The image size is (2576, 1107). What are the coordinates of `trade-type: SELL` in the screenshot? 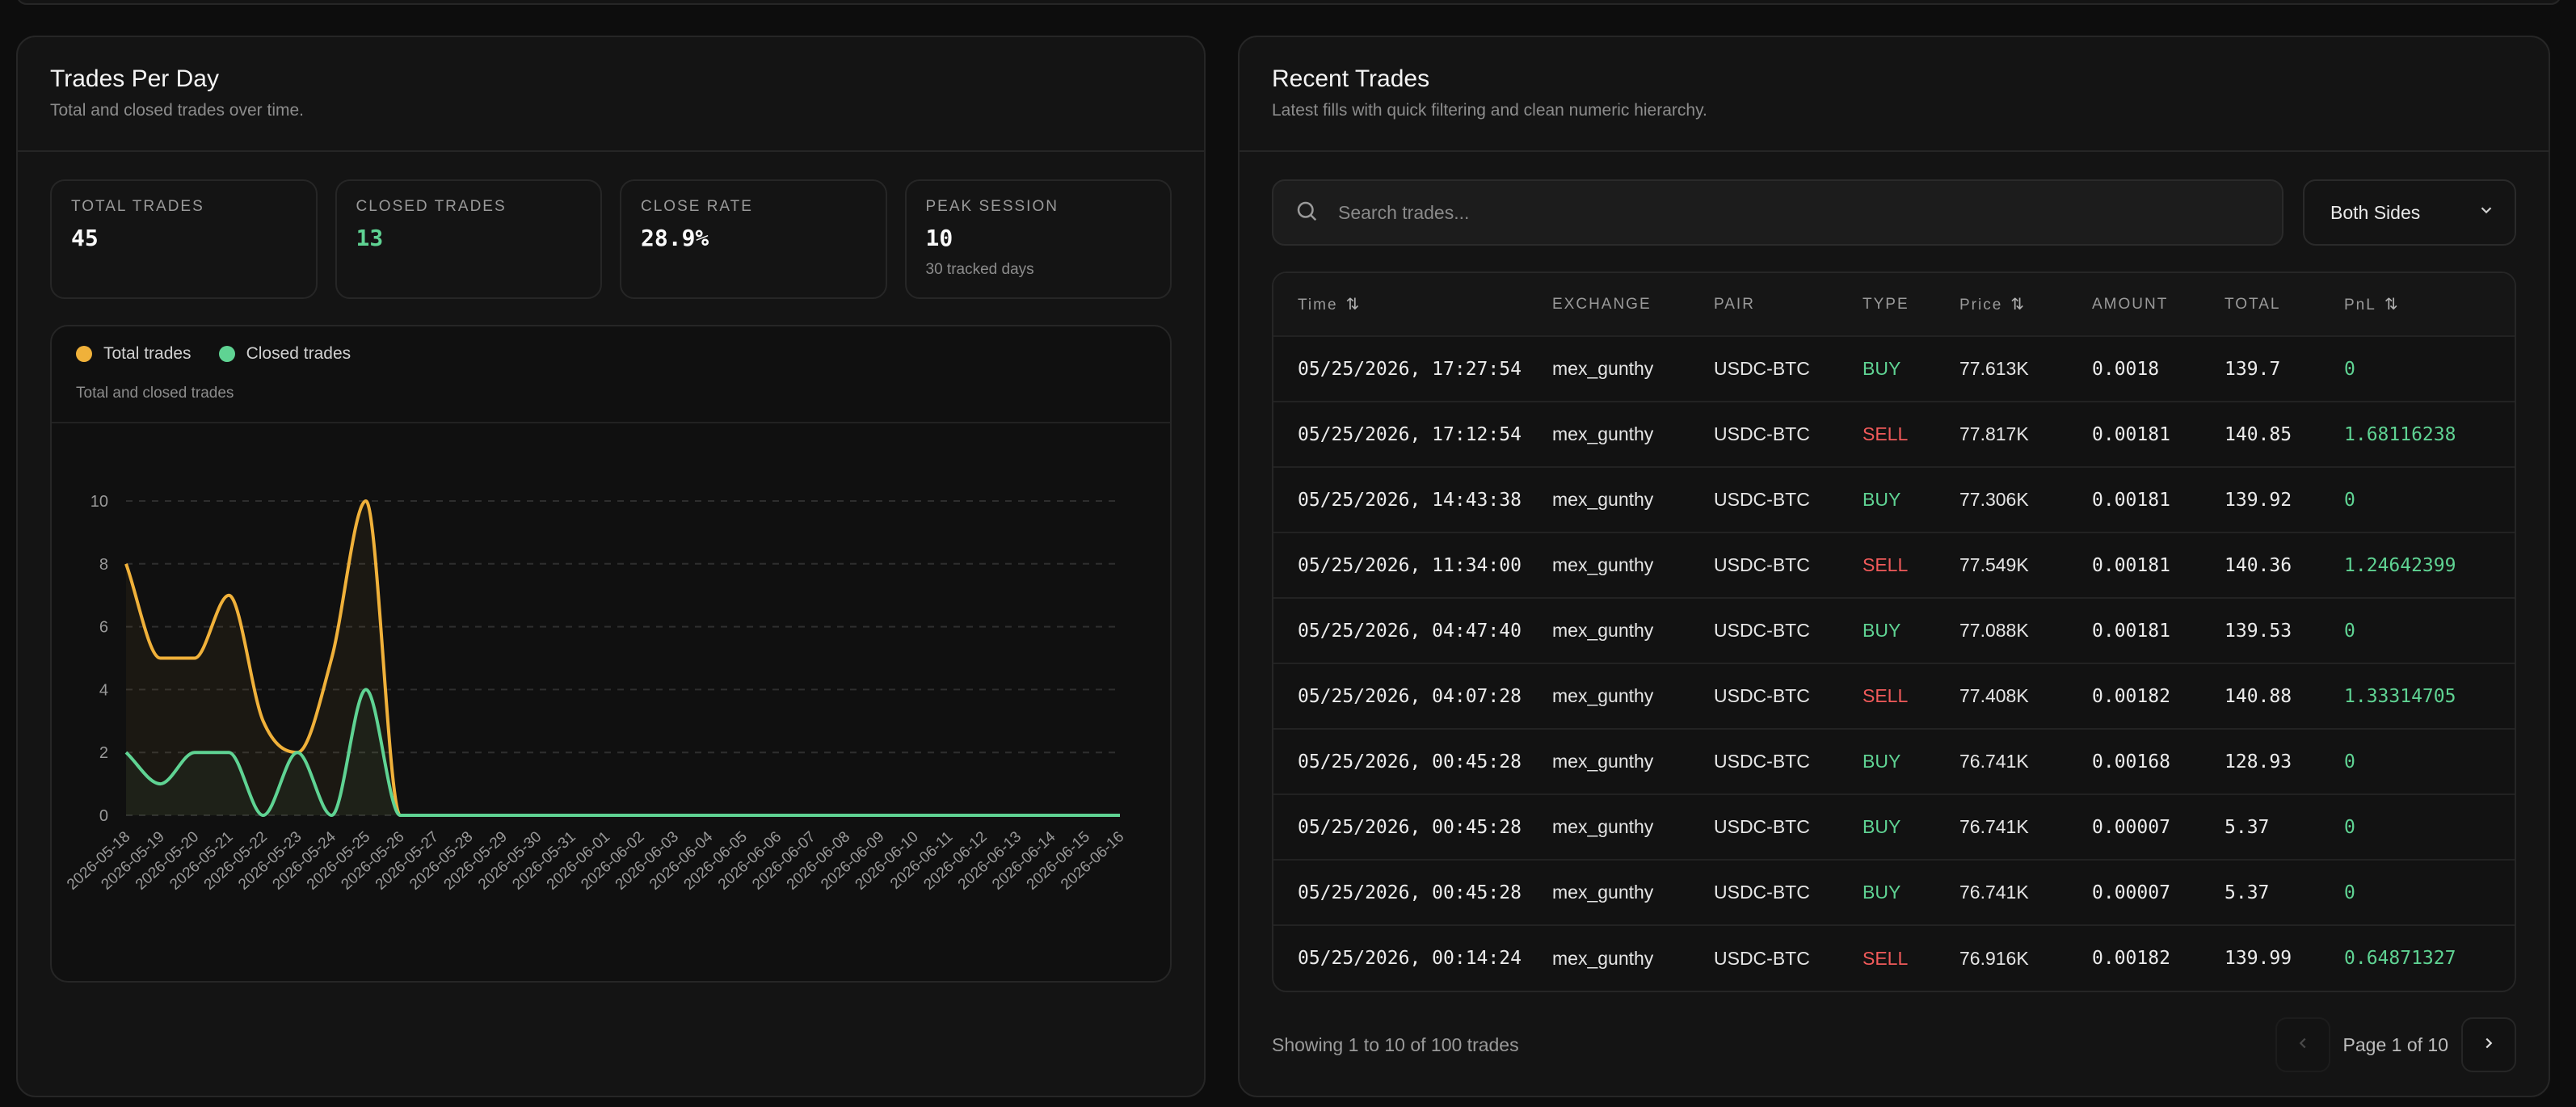 It's located at (1886, 958).